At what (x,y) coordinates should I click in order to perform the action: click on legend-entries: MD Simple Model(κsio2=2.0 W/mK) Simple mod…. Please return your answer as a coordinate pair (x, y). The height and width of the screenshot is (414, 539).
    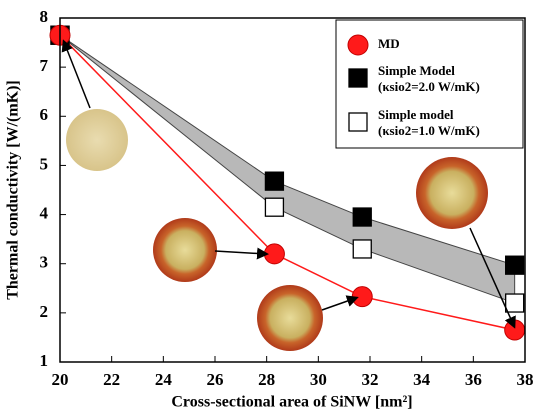
    Looking at the image, I should click on (413, 86).